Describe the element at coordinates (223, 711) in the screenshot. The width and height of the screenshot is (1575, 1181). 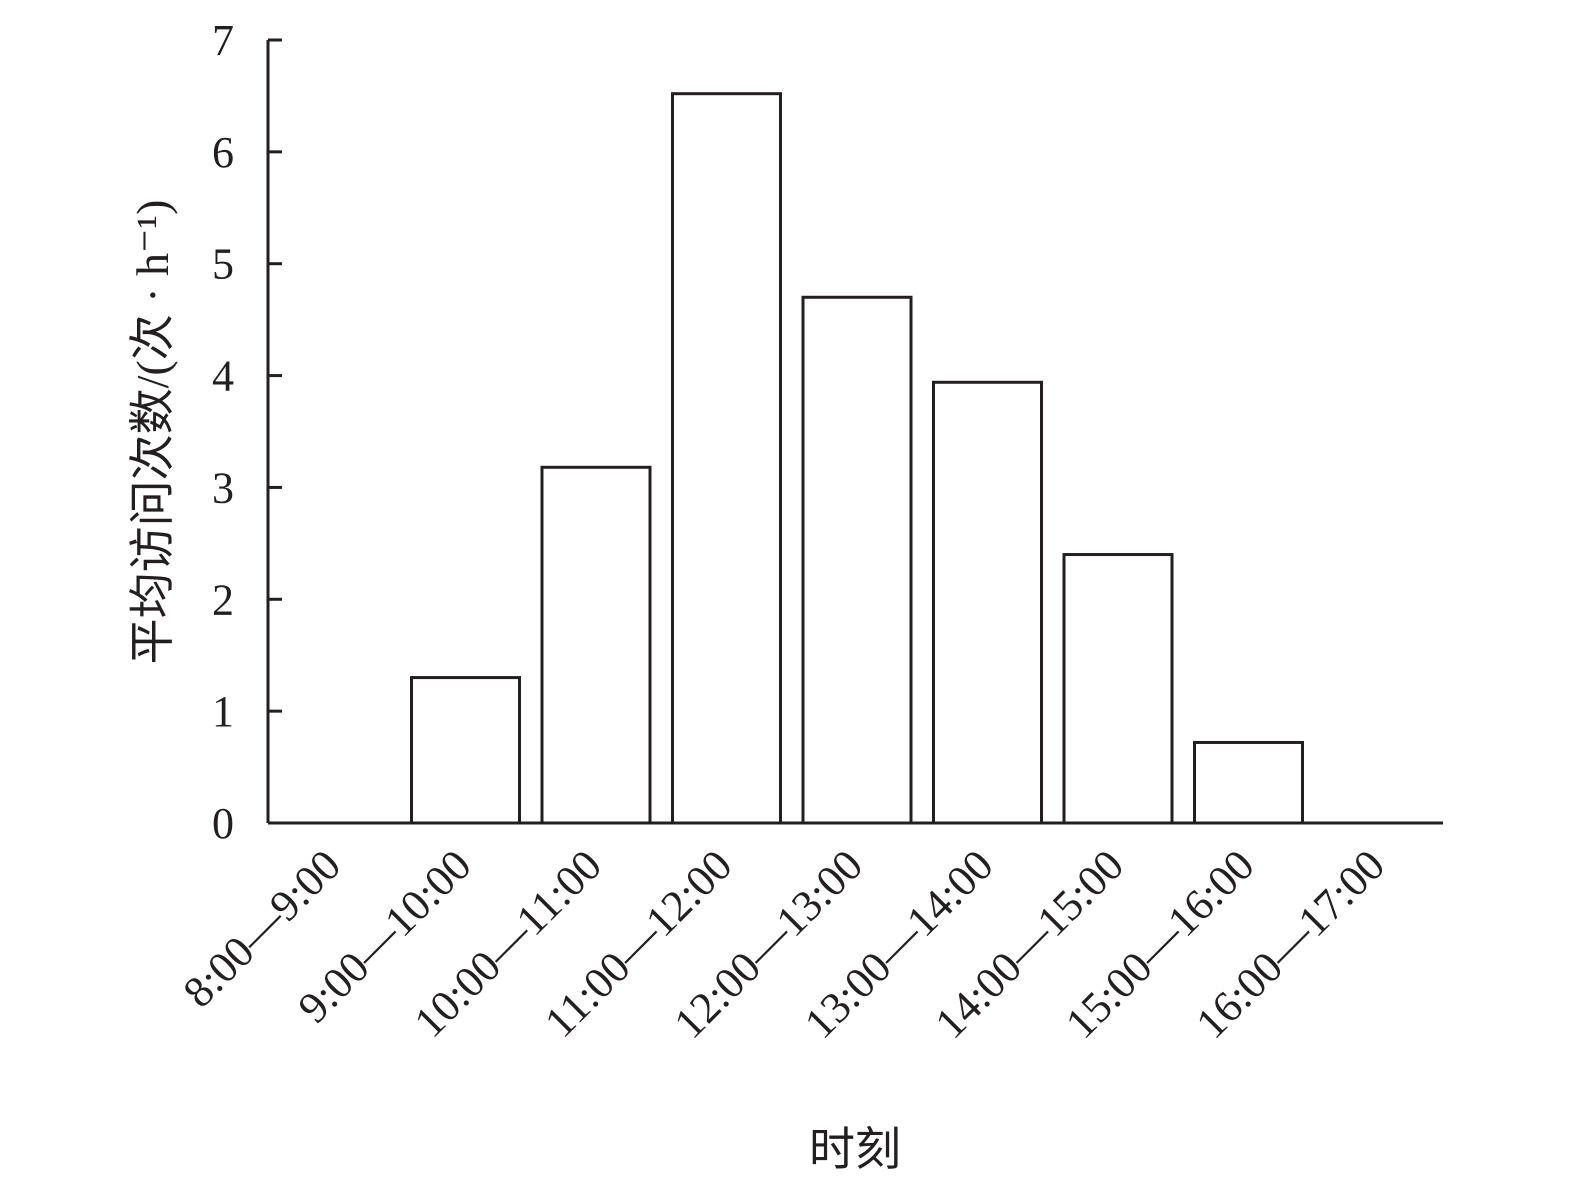
I see `y-tick-label: 1` at that location.